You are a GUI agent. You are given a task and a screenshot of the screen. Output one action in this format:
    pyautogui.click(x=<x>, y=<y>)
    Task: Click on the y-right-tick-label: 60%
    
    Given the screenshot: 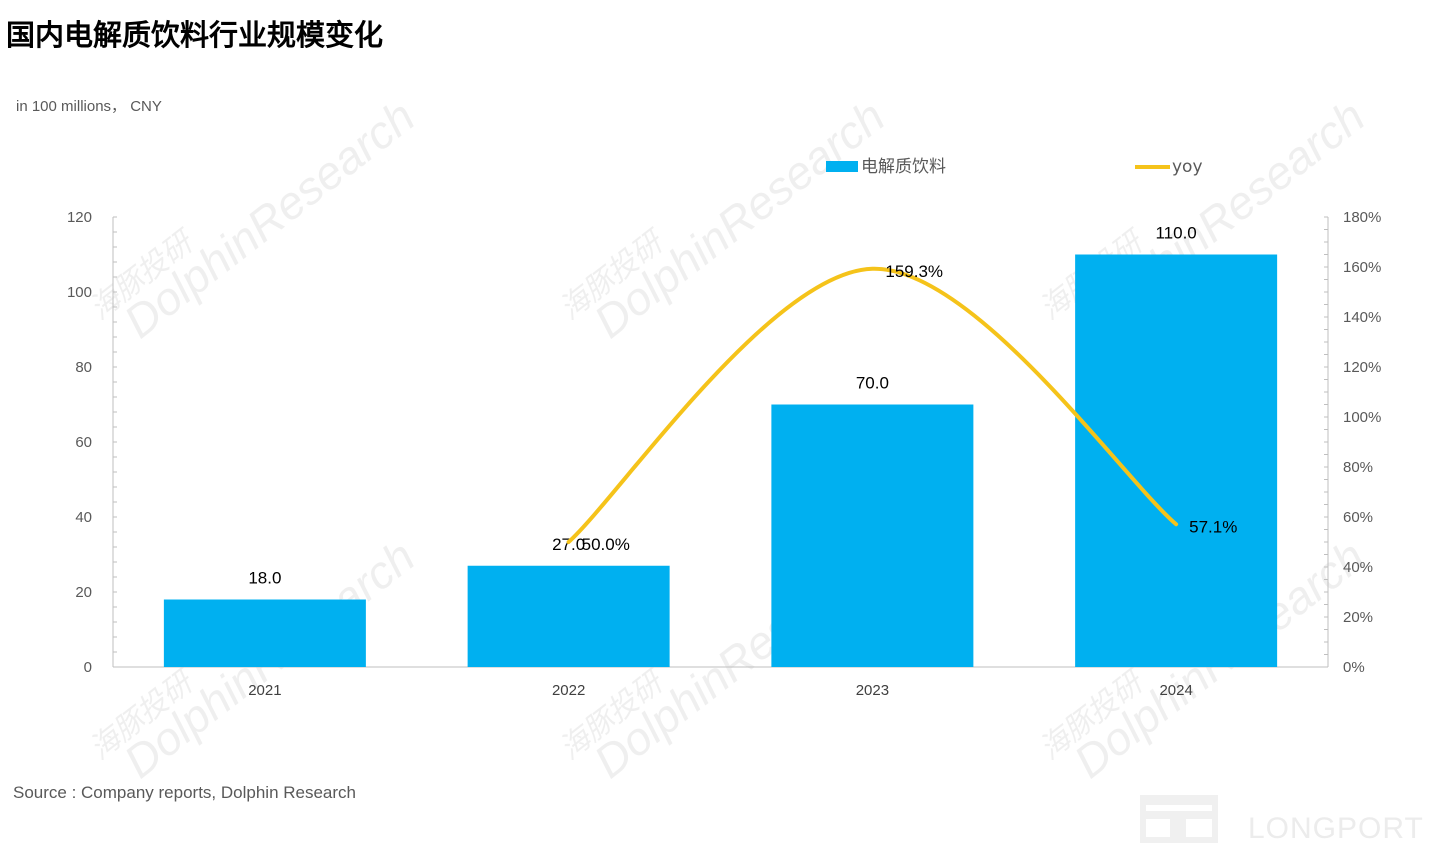 What is the action you would take?
    pyautogui.click(x=1358, y=517)
    